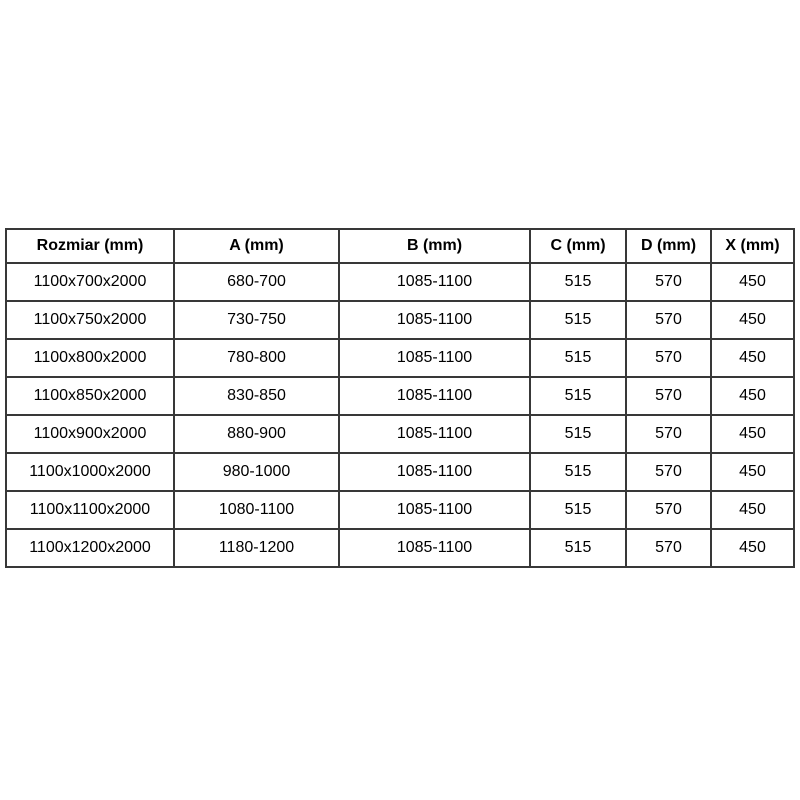 This screenshot has width=800, height=800. Describe the element at coordinates (256, 320) in the screenshot. I see `table-cell: 730-750` at that location.